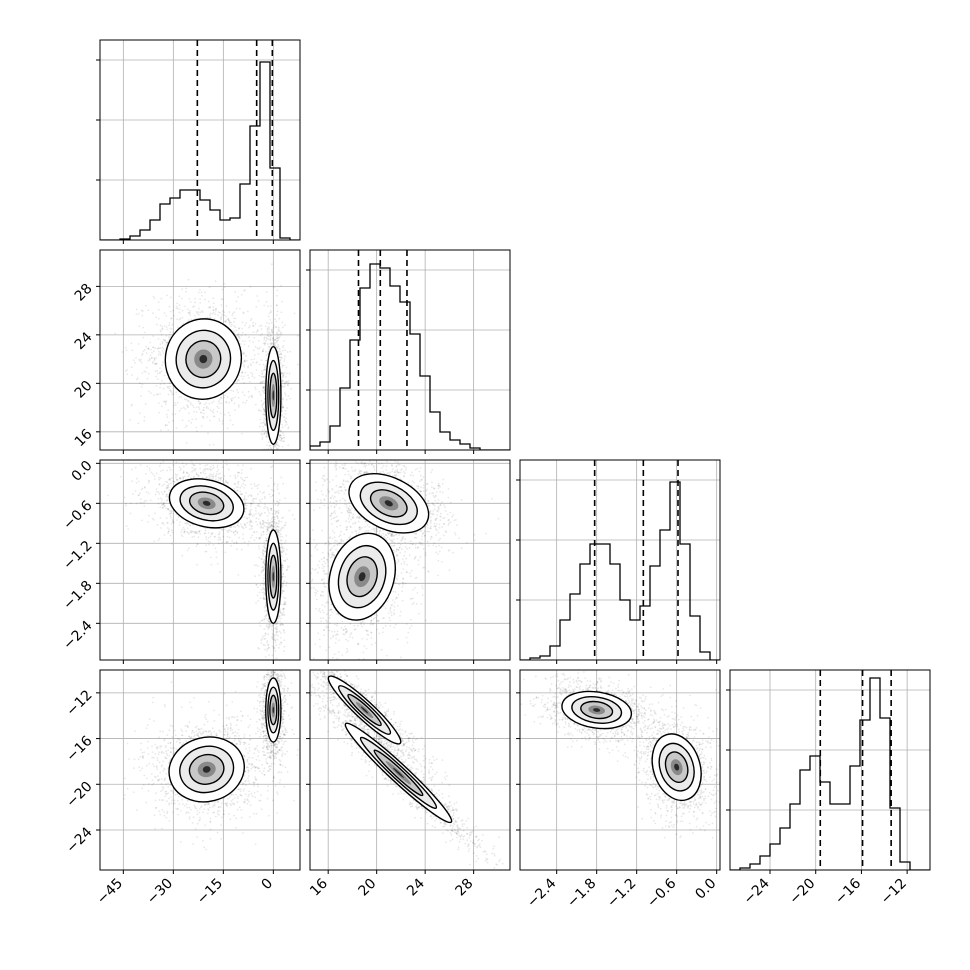 This screenshot has width=970, height=970. I want to click on x-tick-label: −12, so click(894, 892).